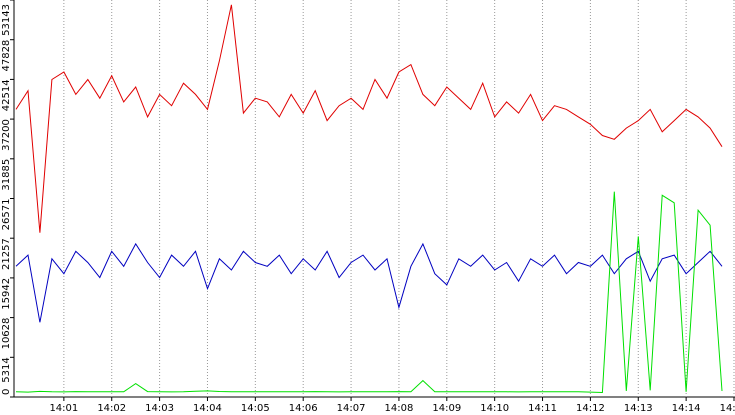 The height and width of the screenshot is (415, 735). I want to click on x-tick-label: 14:01, so click(63, 408).